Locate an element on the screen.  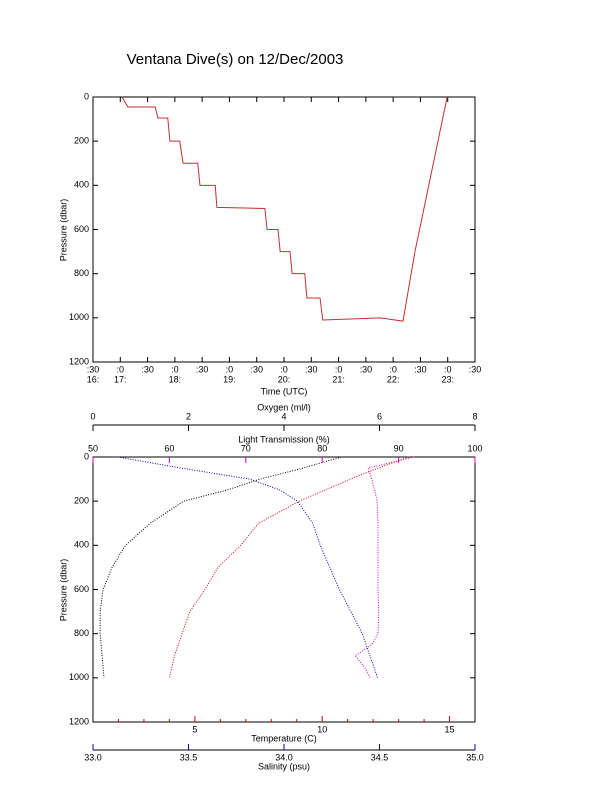
x-tick-label: 33.0 is located at coordinates (93, 757).